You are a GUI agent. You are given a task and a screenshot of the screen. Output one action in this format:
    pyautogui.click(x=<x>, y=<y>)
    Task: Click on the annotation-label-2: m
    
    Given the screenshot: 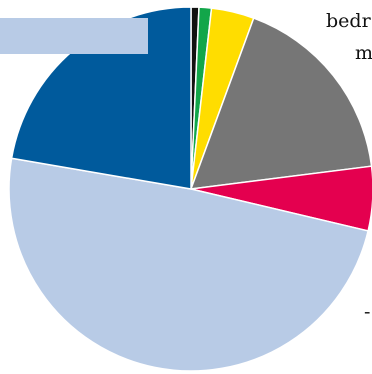 What is the action you would take?
    pyautogui.click(x=363, y=53)
    